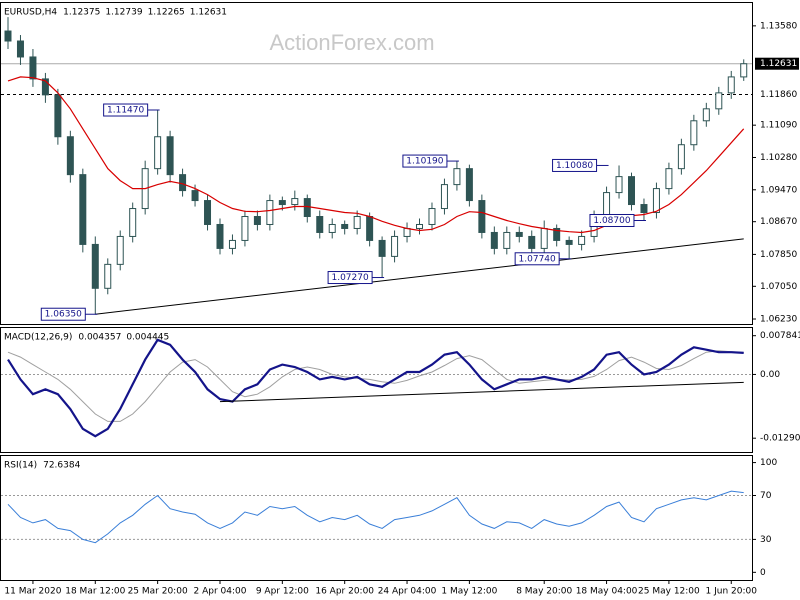  Describe the element at coordinates (20, 466) in the screenshot. I see `panel-title: RSI(14)` at that location.